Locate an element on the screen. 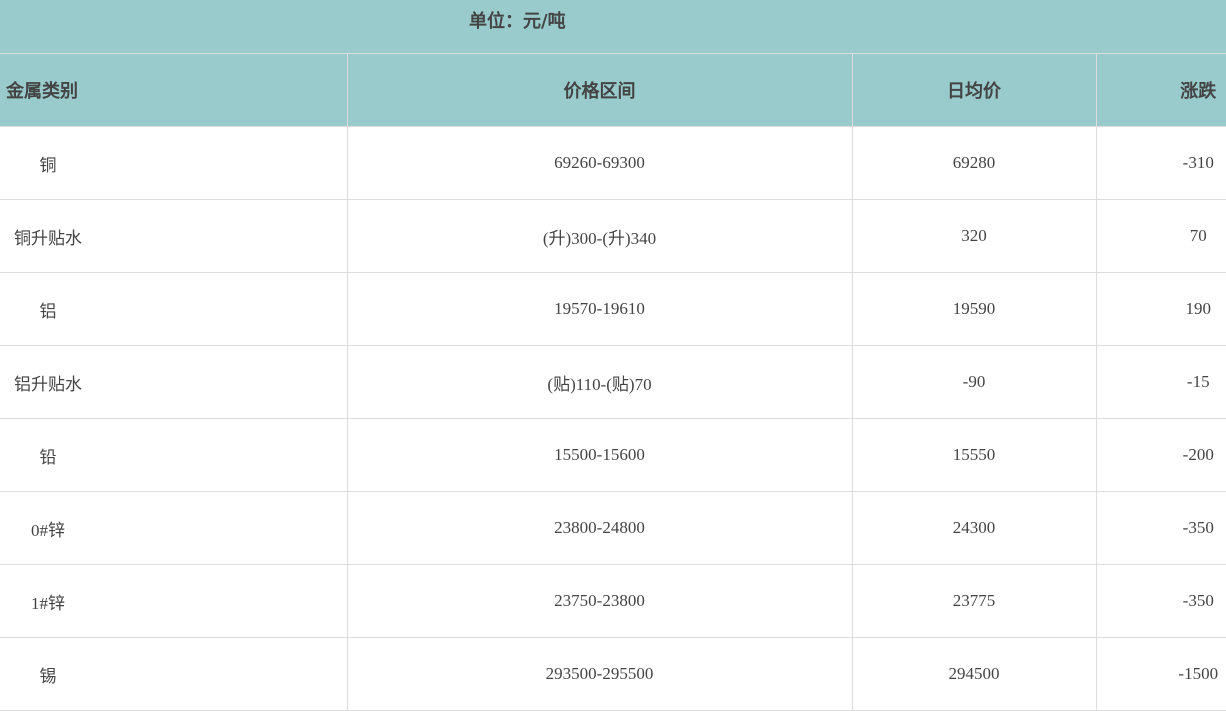  price-range-cell: 23800-24800 is located at coordinates (600, 528).